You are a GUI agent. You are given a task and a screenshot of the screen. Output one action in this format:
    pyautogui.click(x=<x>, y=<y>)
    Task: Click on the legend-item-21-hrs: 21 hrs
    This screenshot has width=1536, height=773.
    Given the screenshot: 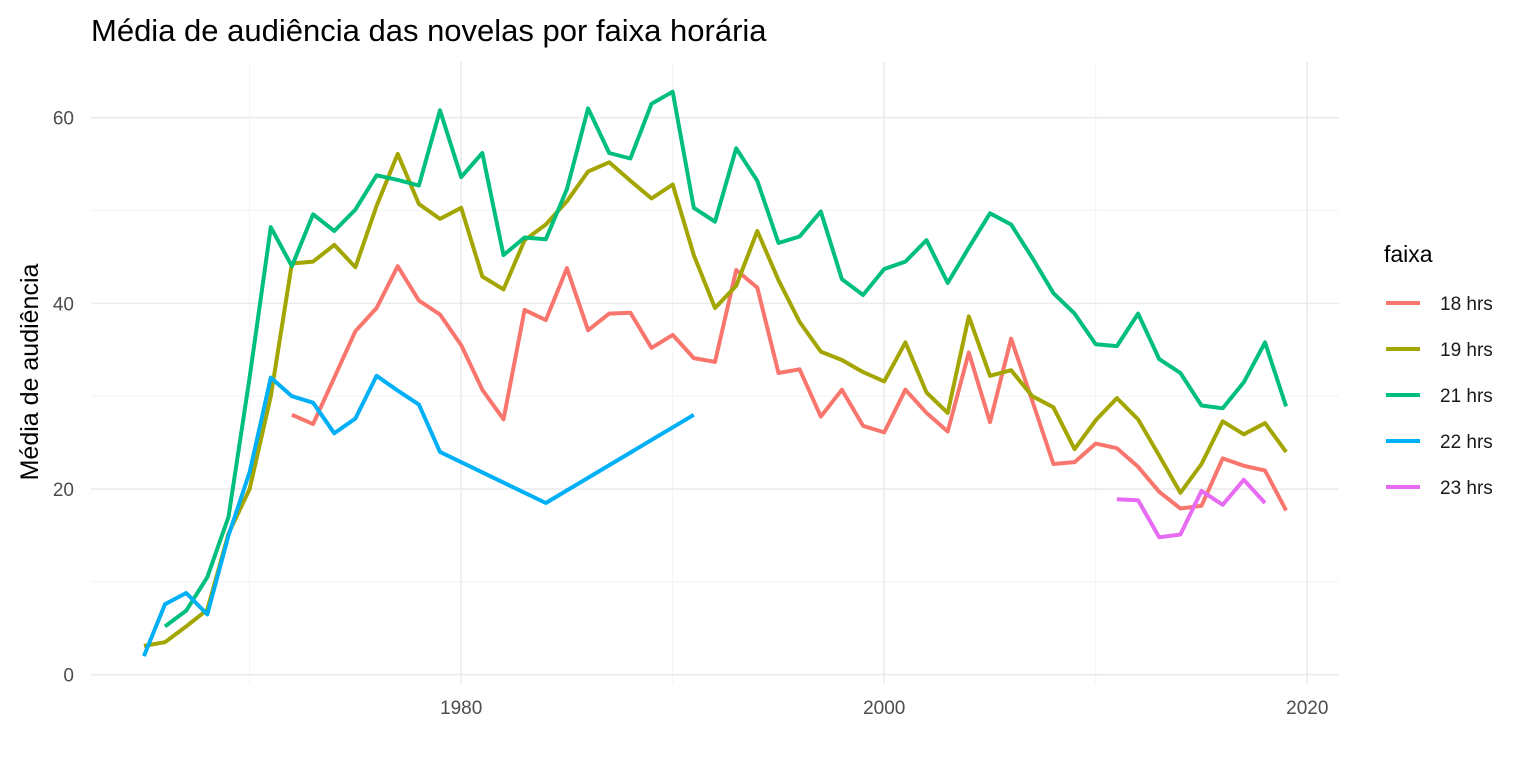 What is the action you would take?
    pyautogui.click(x=1439, y=396)
    